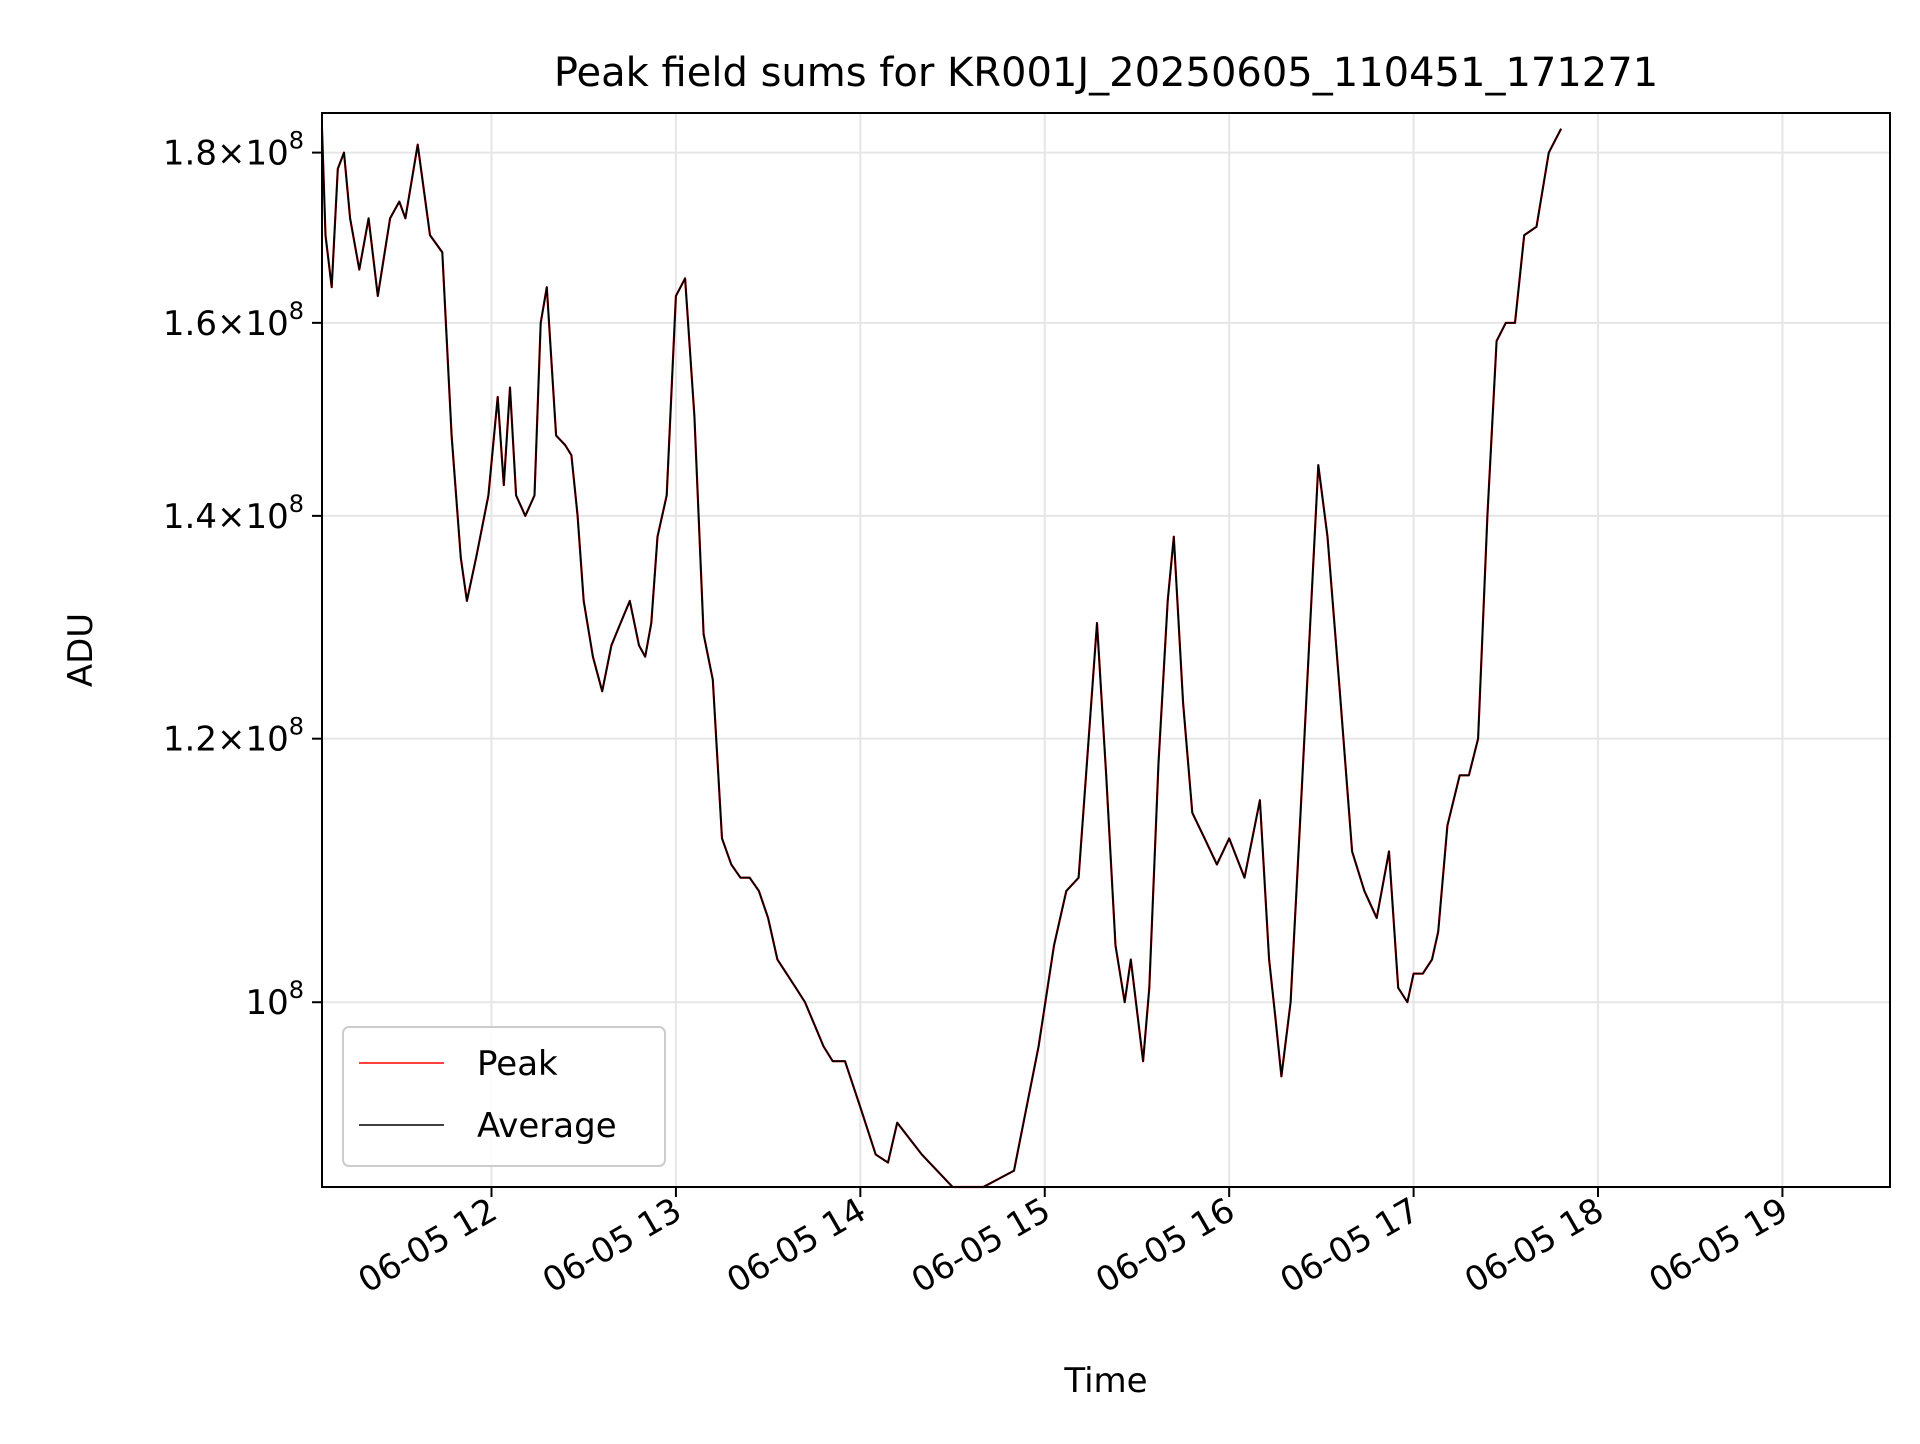  What do you see at coordinates (547, 1126) in the screenshot?
I see `legend-label-average: Average` at bounding box center [547, 1126].